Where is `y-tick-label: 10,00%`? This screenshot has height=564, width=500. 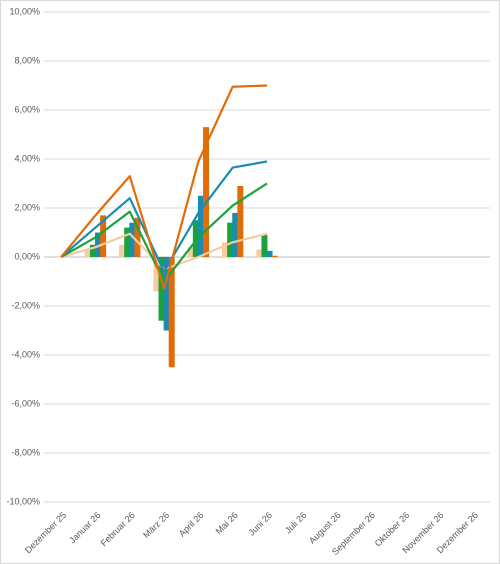
y-tick-label: 10,00% is located at coordinates (24, 11).